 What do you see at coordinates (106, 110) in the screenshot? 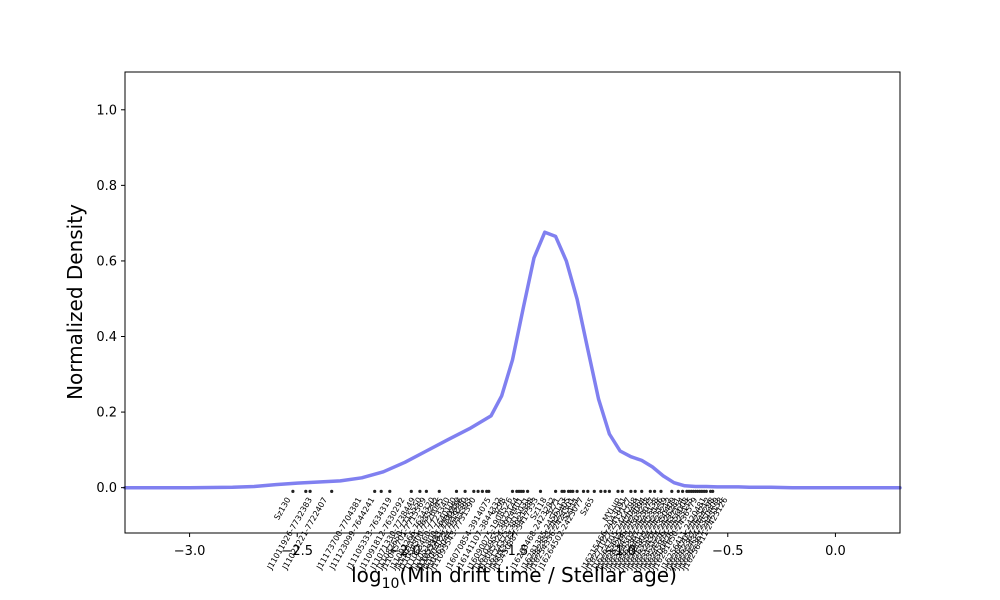
I see `y-tick-label: 1.0` at bounding box center [106, 110].